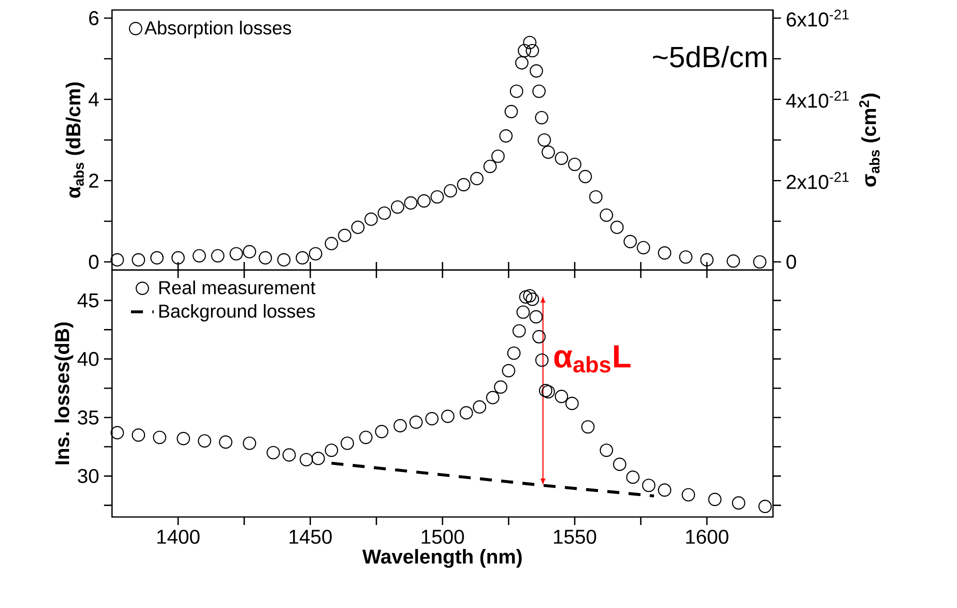  What do you see at coordinates (869, 140) in the screenshot?
I see `y2-axis-title: σ$_{abs}$ (cm$^{2}$)` at bounding box center [869, 140].